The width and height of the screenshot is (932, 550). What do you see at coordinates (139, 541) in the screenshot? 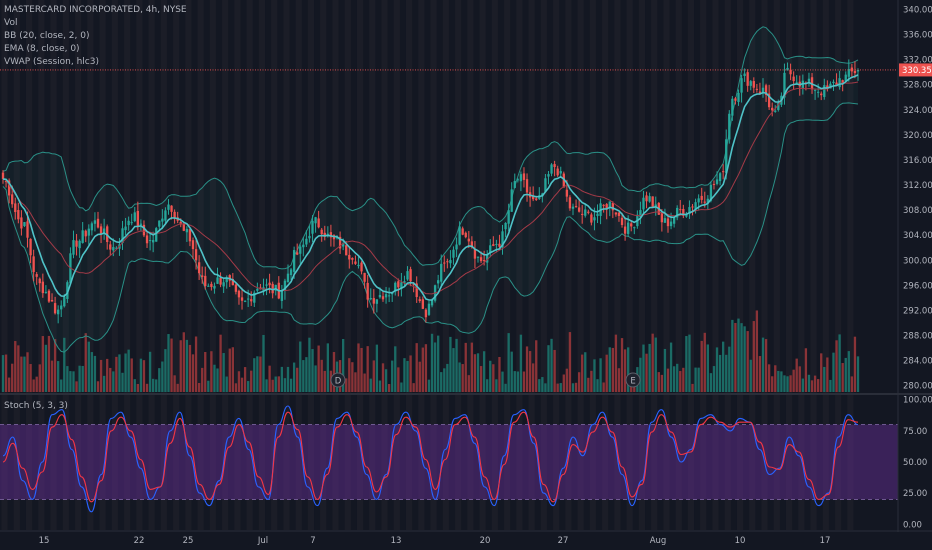
I see `time-tick-label: 22` at bounding box center [139, 541].